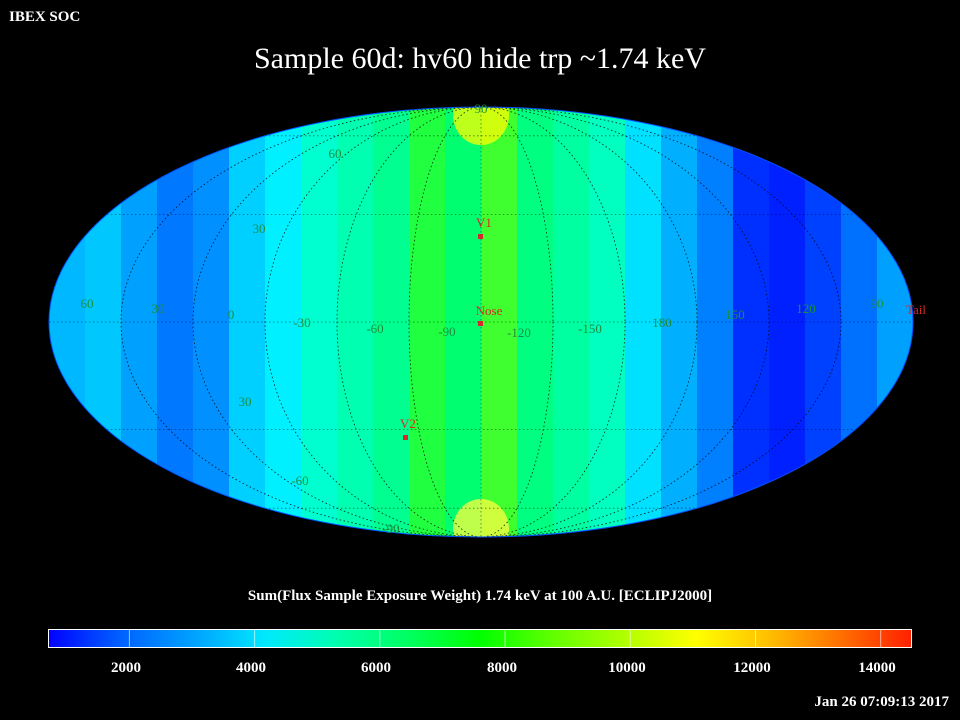  I want to click on lon-label: 150, so click(735, 314).